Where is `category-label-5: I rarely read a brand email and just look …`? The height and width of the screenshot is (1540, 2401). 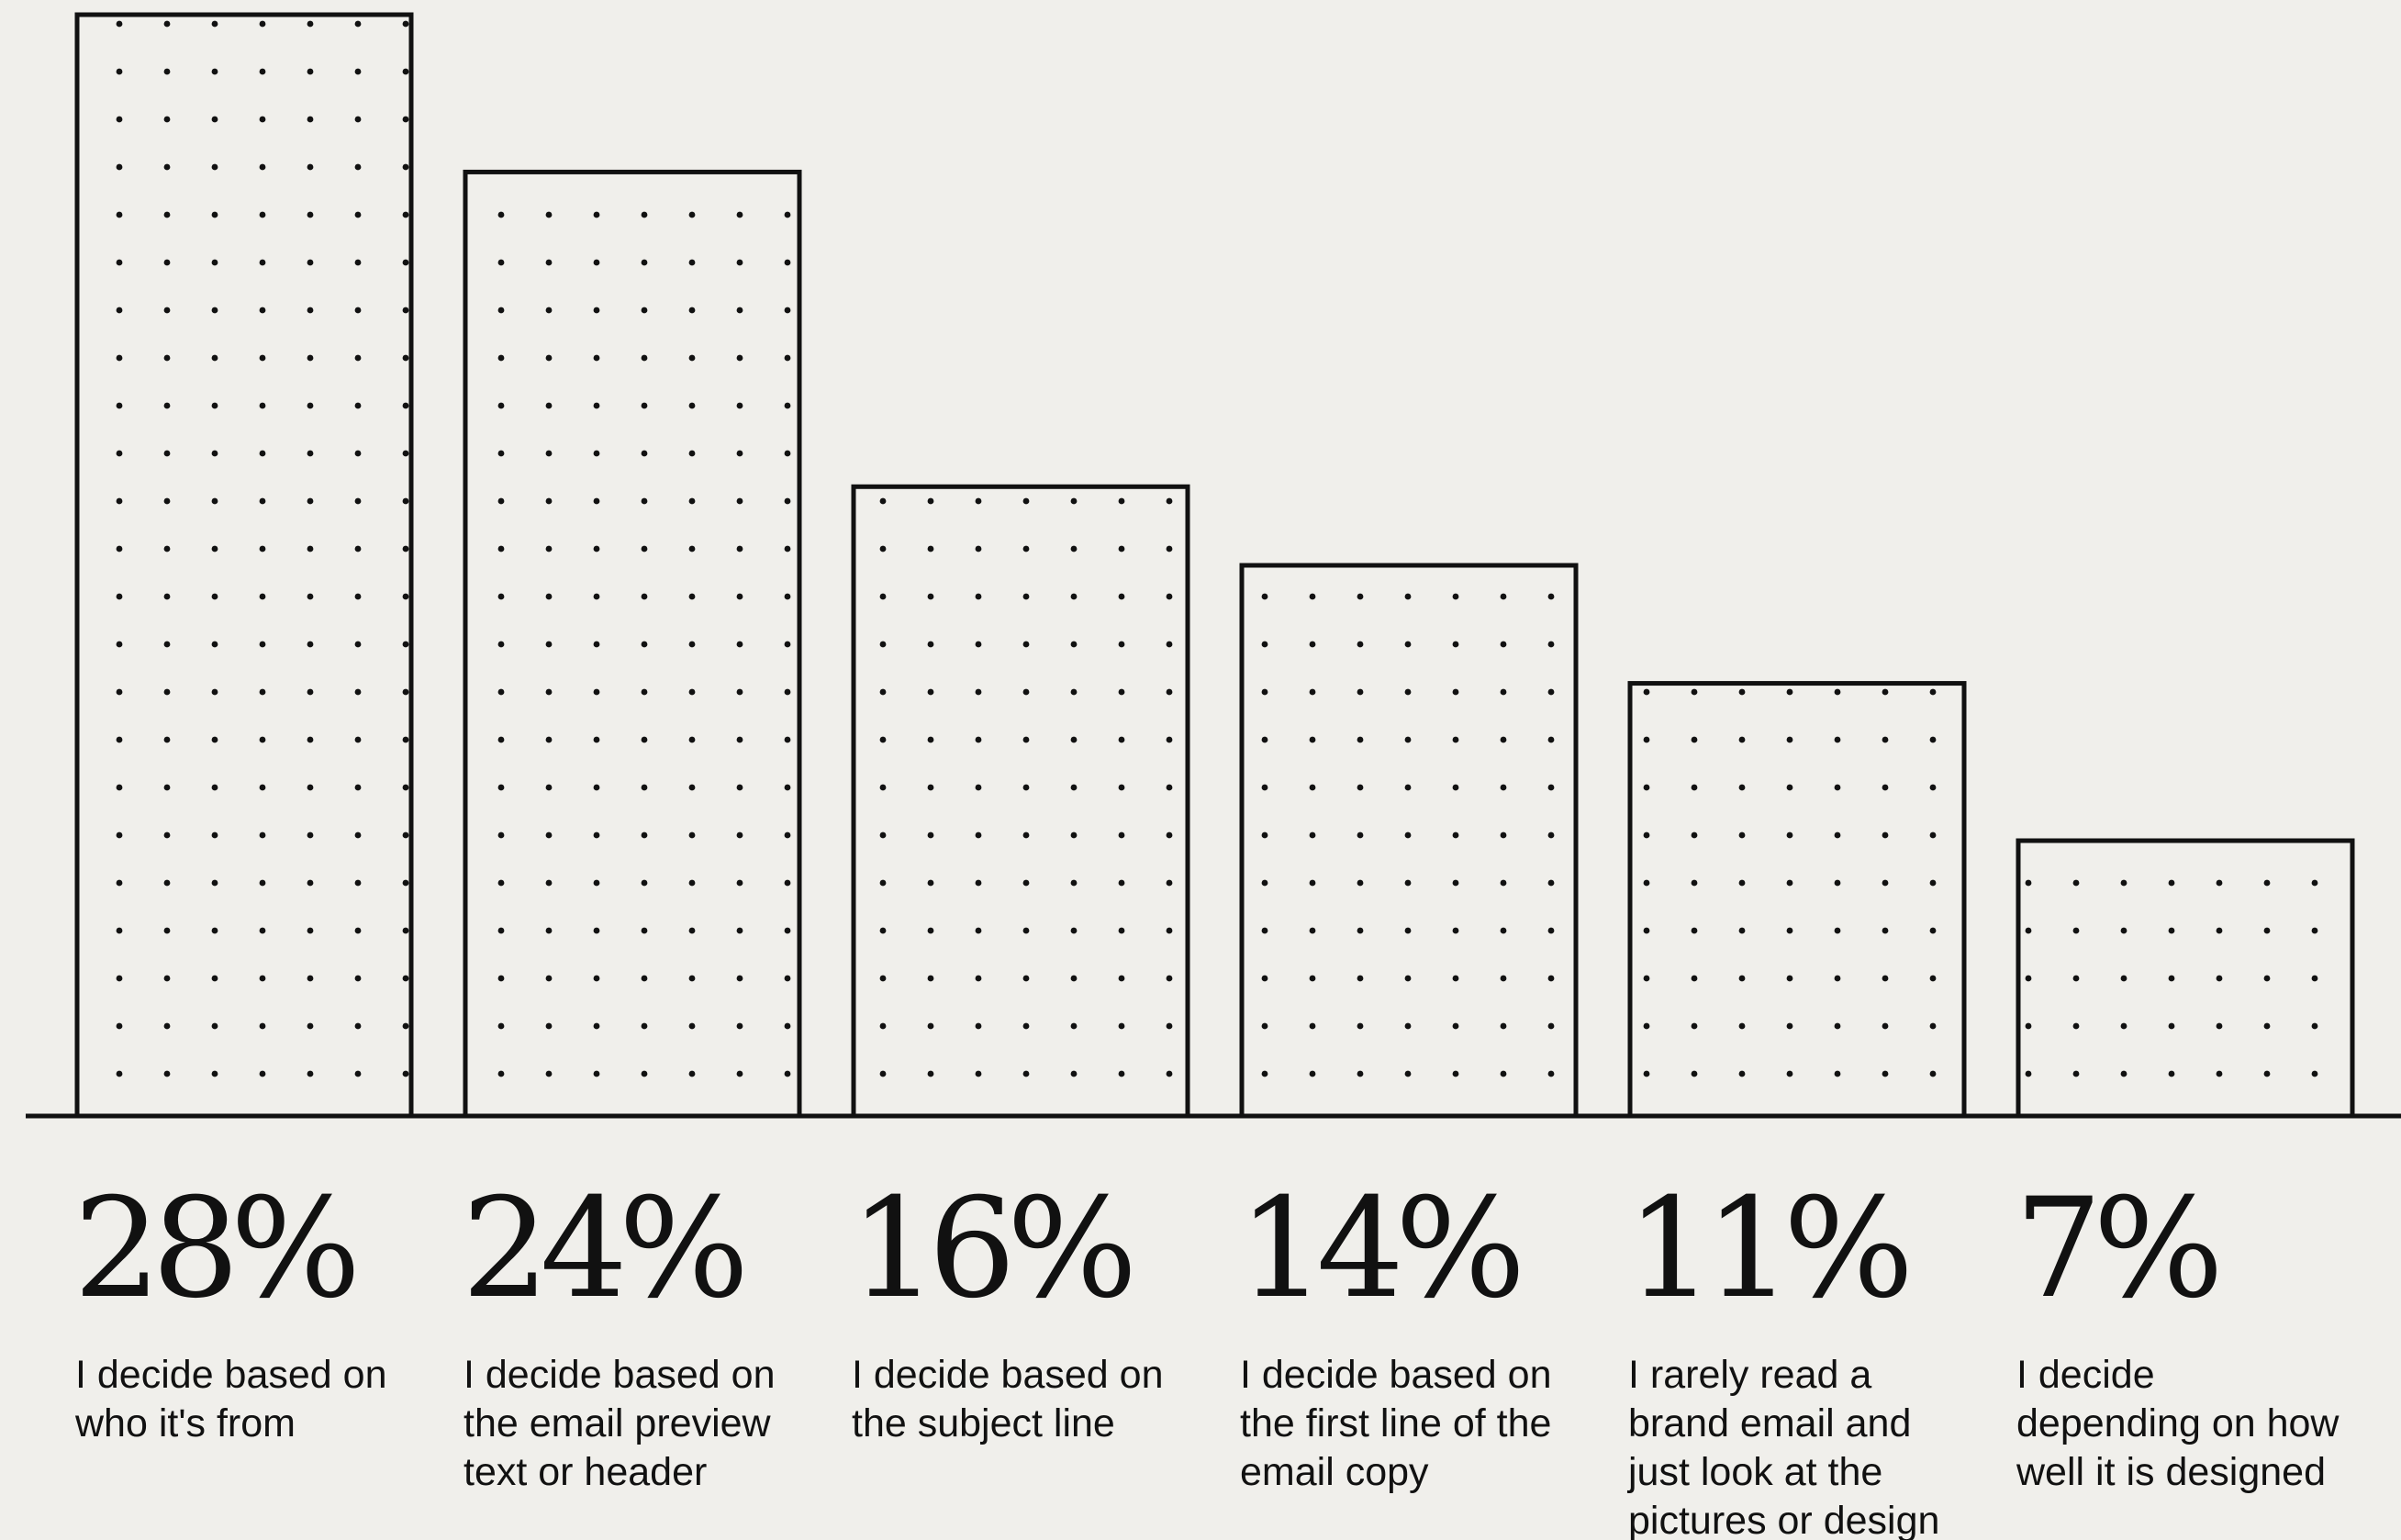
category-label-5: I rarely read a brand email and just look … is located at coordinates (1782, 1446).